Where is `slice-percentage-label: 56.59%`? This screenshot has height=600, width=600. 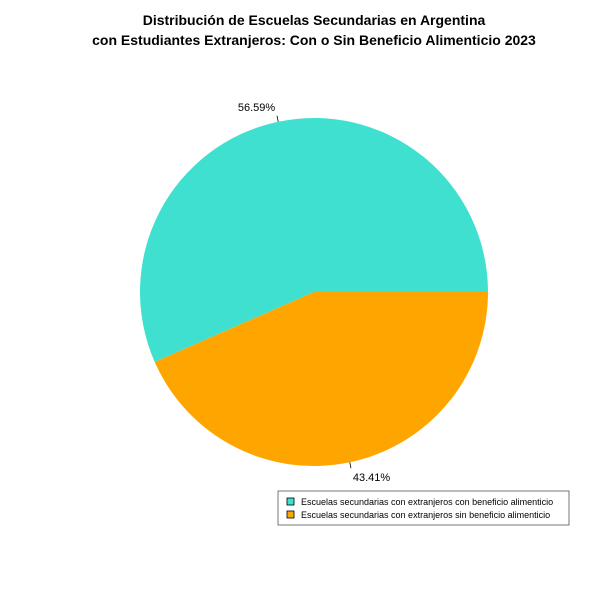
slice-percentage-label: 56.59% is located at coordinates (257, 108).